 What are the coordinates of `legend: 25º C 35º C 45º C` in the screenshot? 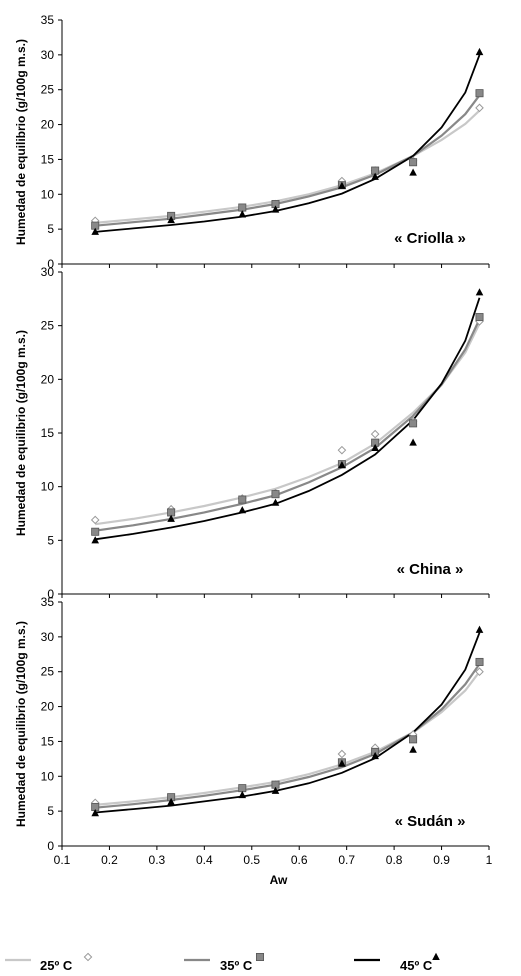 It's located at (222, 962).